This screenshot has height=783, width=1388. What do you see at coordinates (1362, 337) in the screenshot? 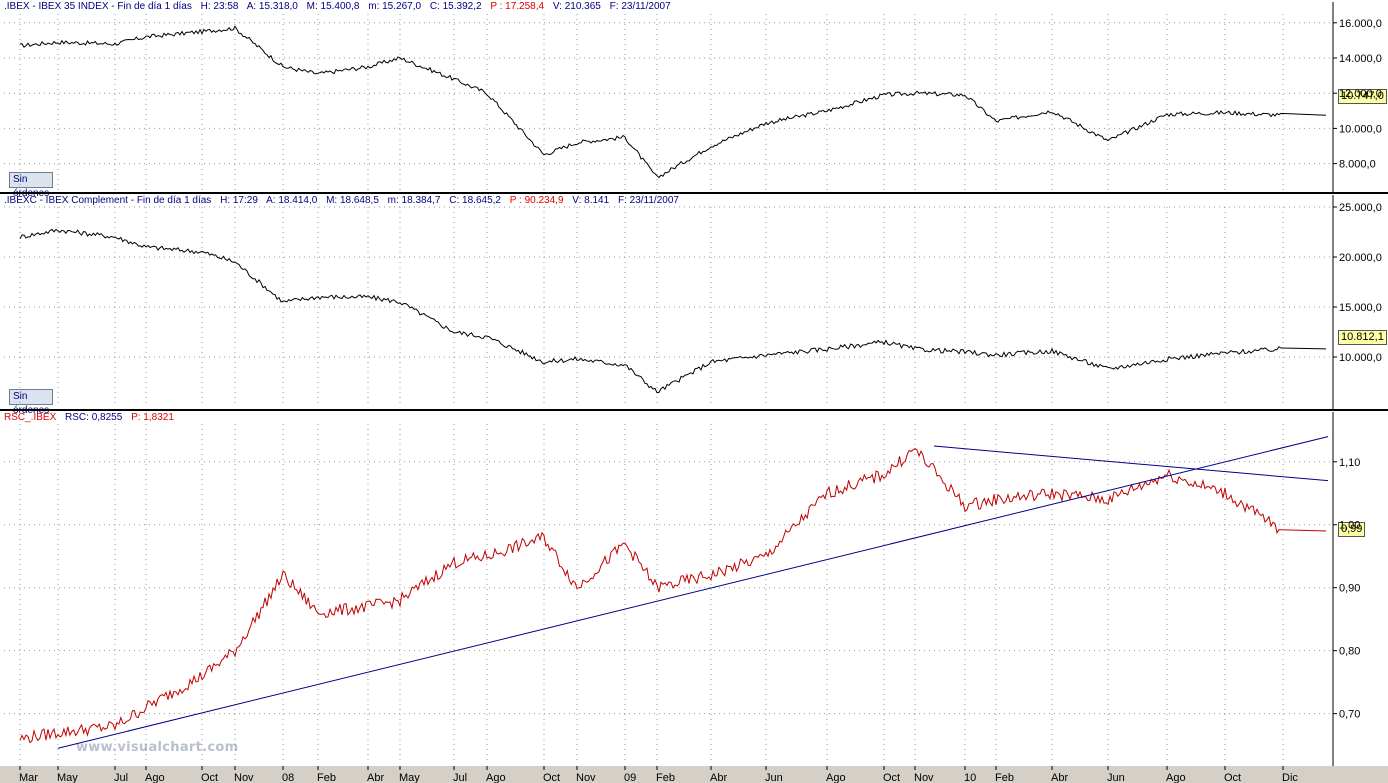
I see `panel-2-last-value: 10.812,1` at bounding box center [1362, 337].